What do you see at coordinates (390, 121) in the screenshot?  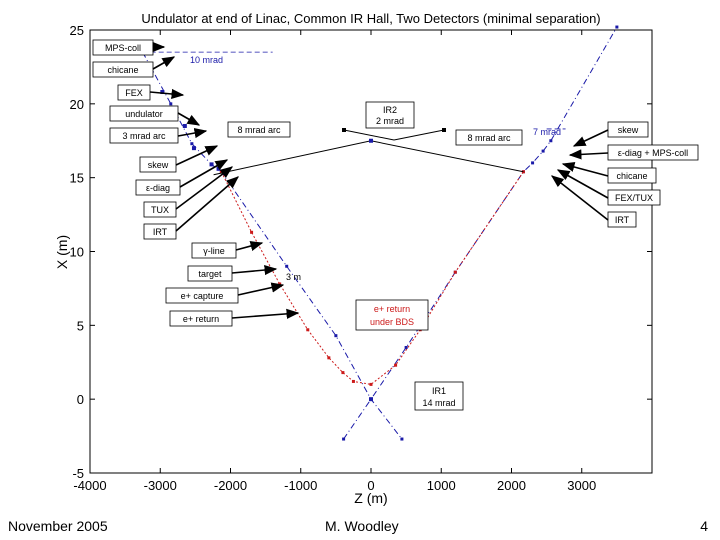 I see `ir2-label-line2: 2 mrad` at bounding box center [390, 121].